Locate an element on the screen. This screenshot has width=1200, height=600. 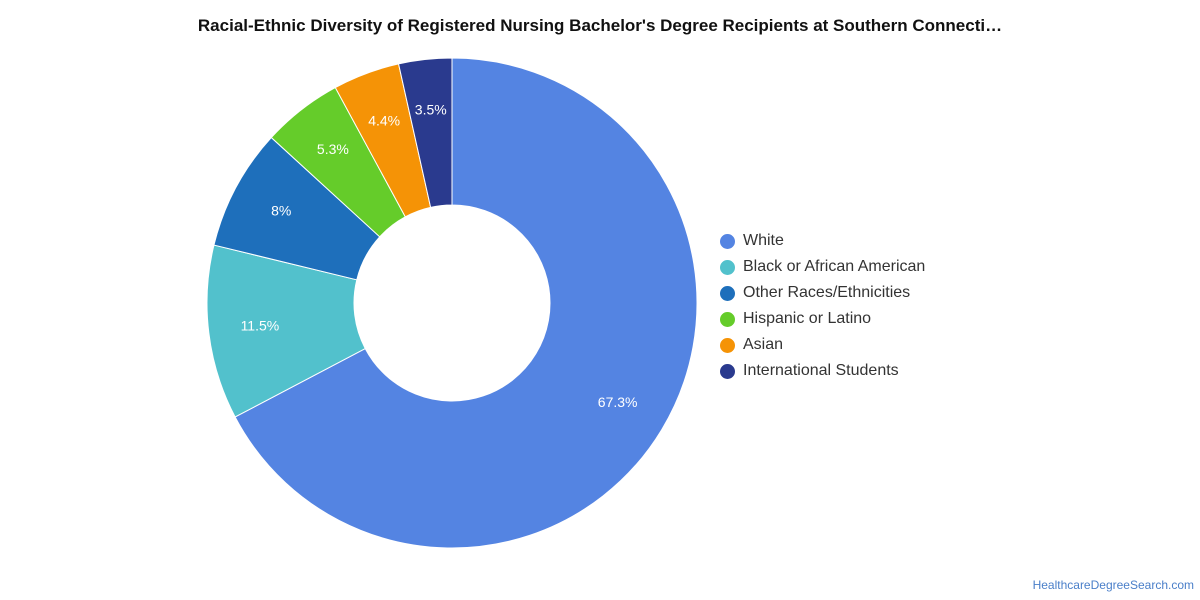
data-label-white: 67.3% is located at coordinates (618, 402).